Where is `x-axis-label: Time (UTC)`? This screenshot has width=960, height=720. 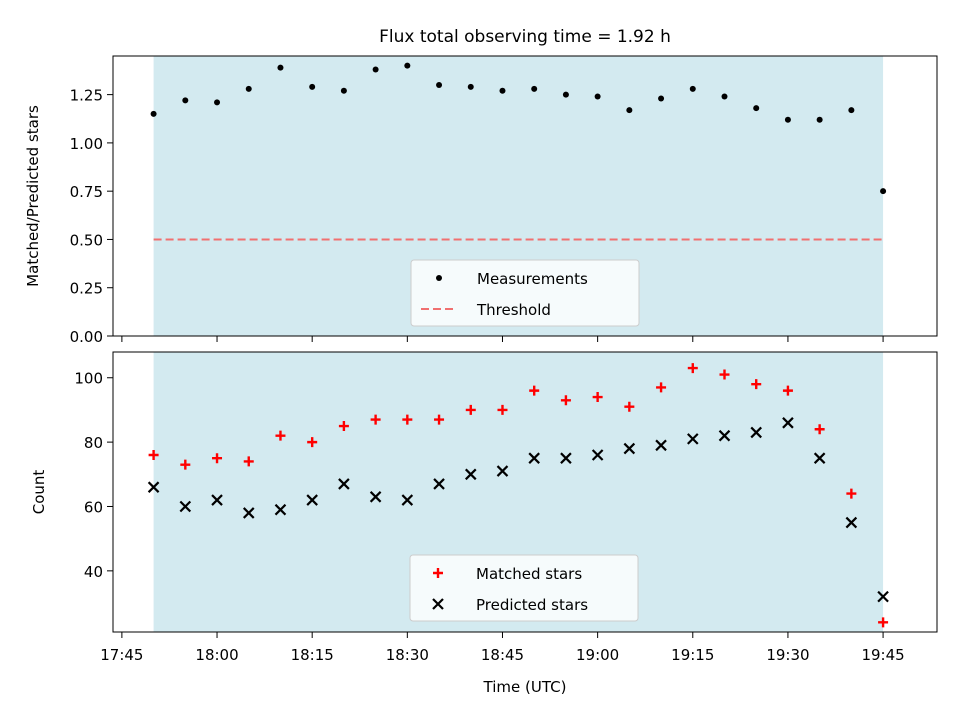
x-axis-label: Time (UTC) is located at coordinates (525, 687).